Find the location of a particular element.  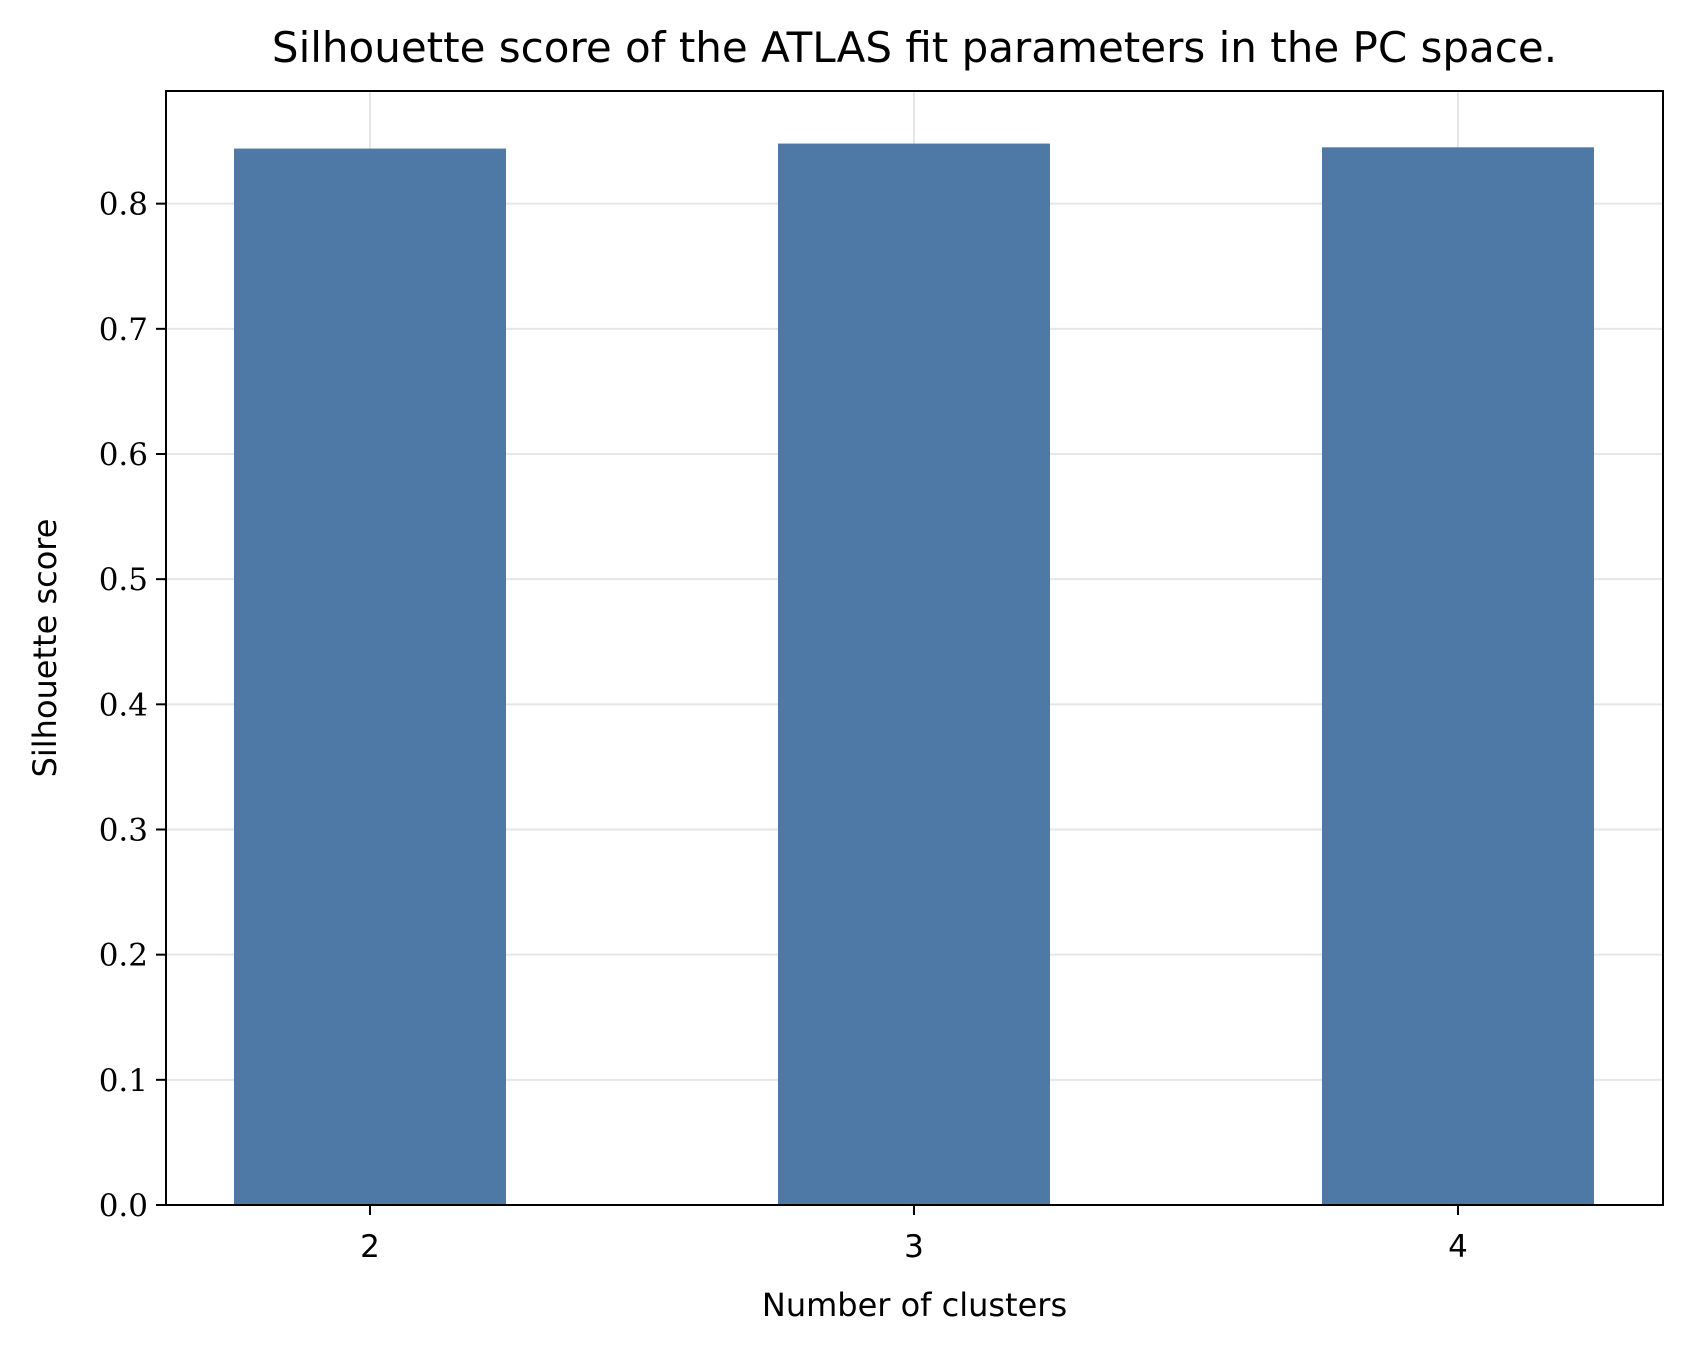

y-tick-label: 0.3 is located at coordinates (123, 830).